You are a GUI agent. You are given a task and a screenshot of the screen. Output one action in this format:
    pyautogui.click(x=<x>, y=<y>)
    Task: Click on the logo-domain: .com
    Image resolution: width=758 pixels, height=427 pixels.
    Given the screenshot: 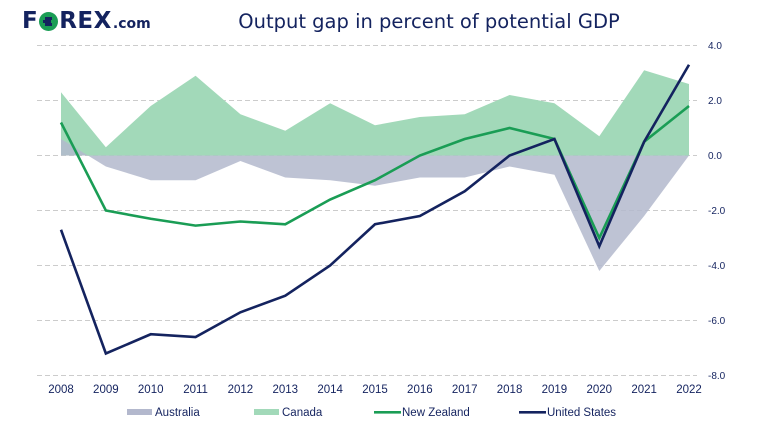 What is the action you would take?
    pyautogui.click(x=131, y=24)
    